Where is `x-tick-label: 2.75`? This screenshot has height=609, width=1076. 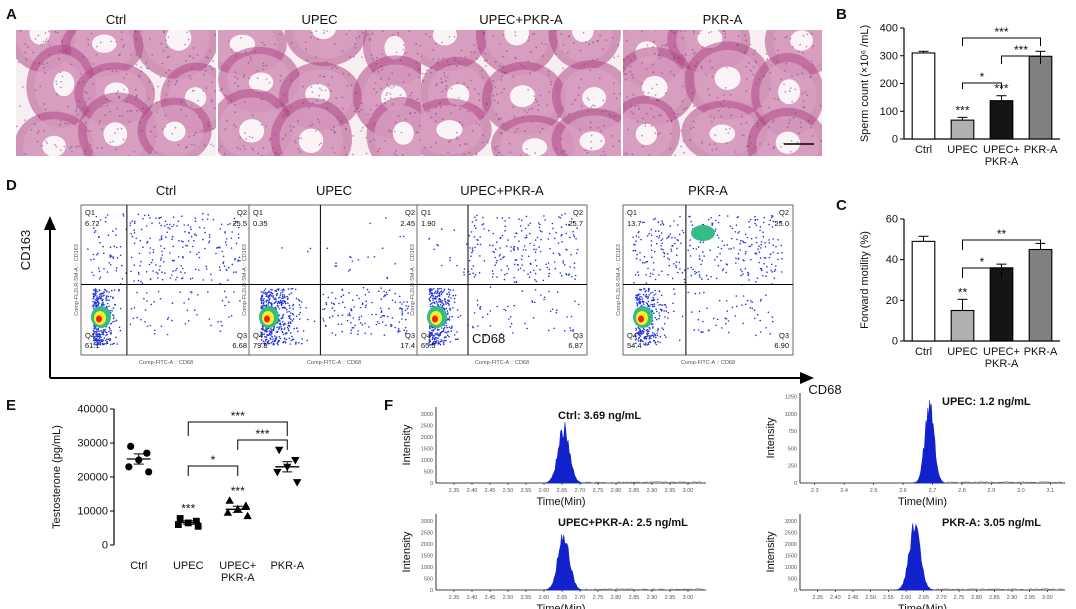
x-tick-label: 2.75 is located at coordinates (598, 598).